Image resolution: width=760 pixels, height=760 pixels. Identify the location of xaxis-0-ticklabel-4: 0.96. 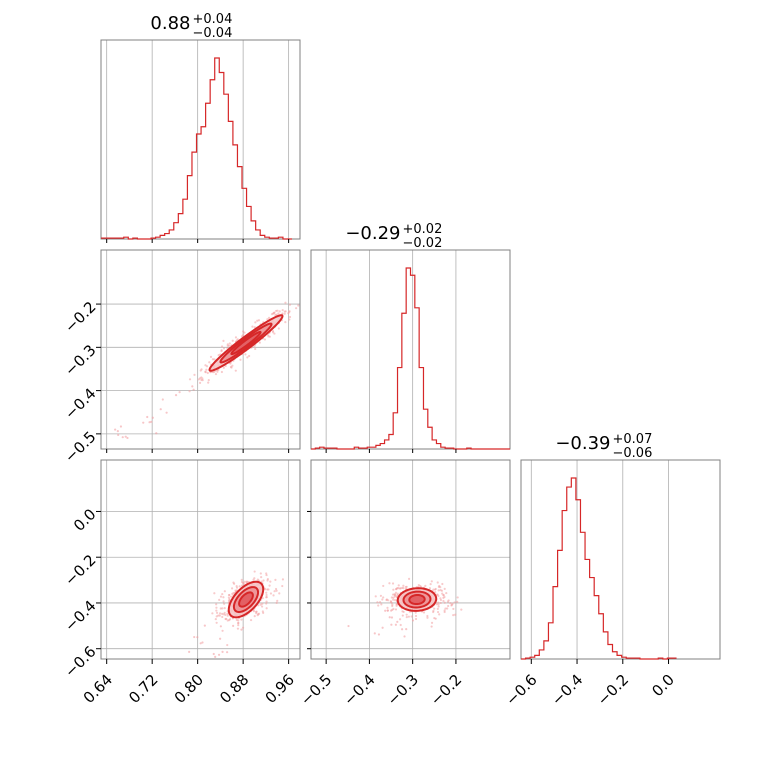
(280, 689).